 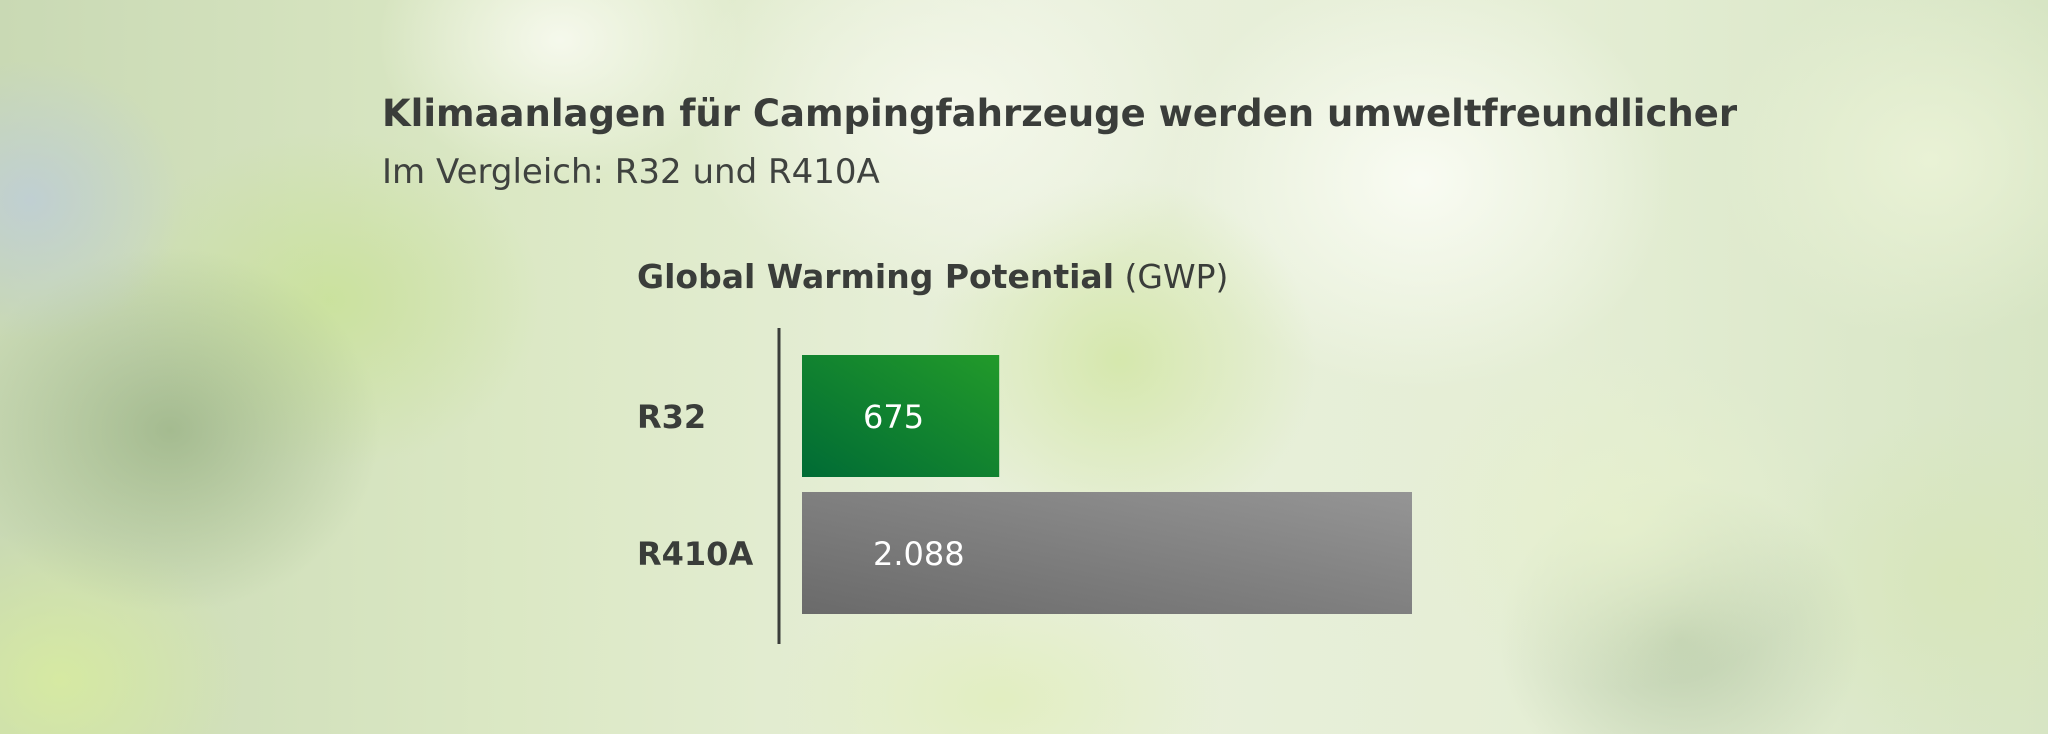 What do you see at coordinates (919, 554) in the screenshot?
I see `value-label-r410a: 2.088` at bounding box center [919, 554].